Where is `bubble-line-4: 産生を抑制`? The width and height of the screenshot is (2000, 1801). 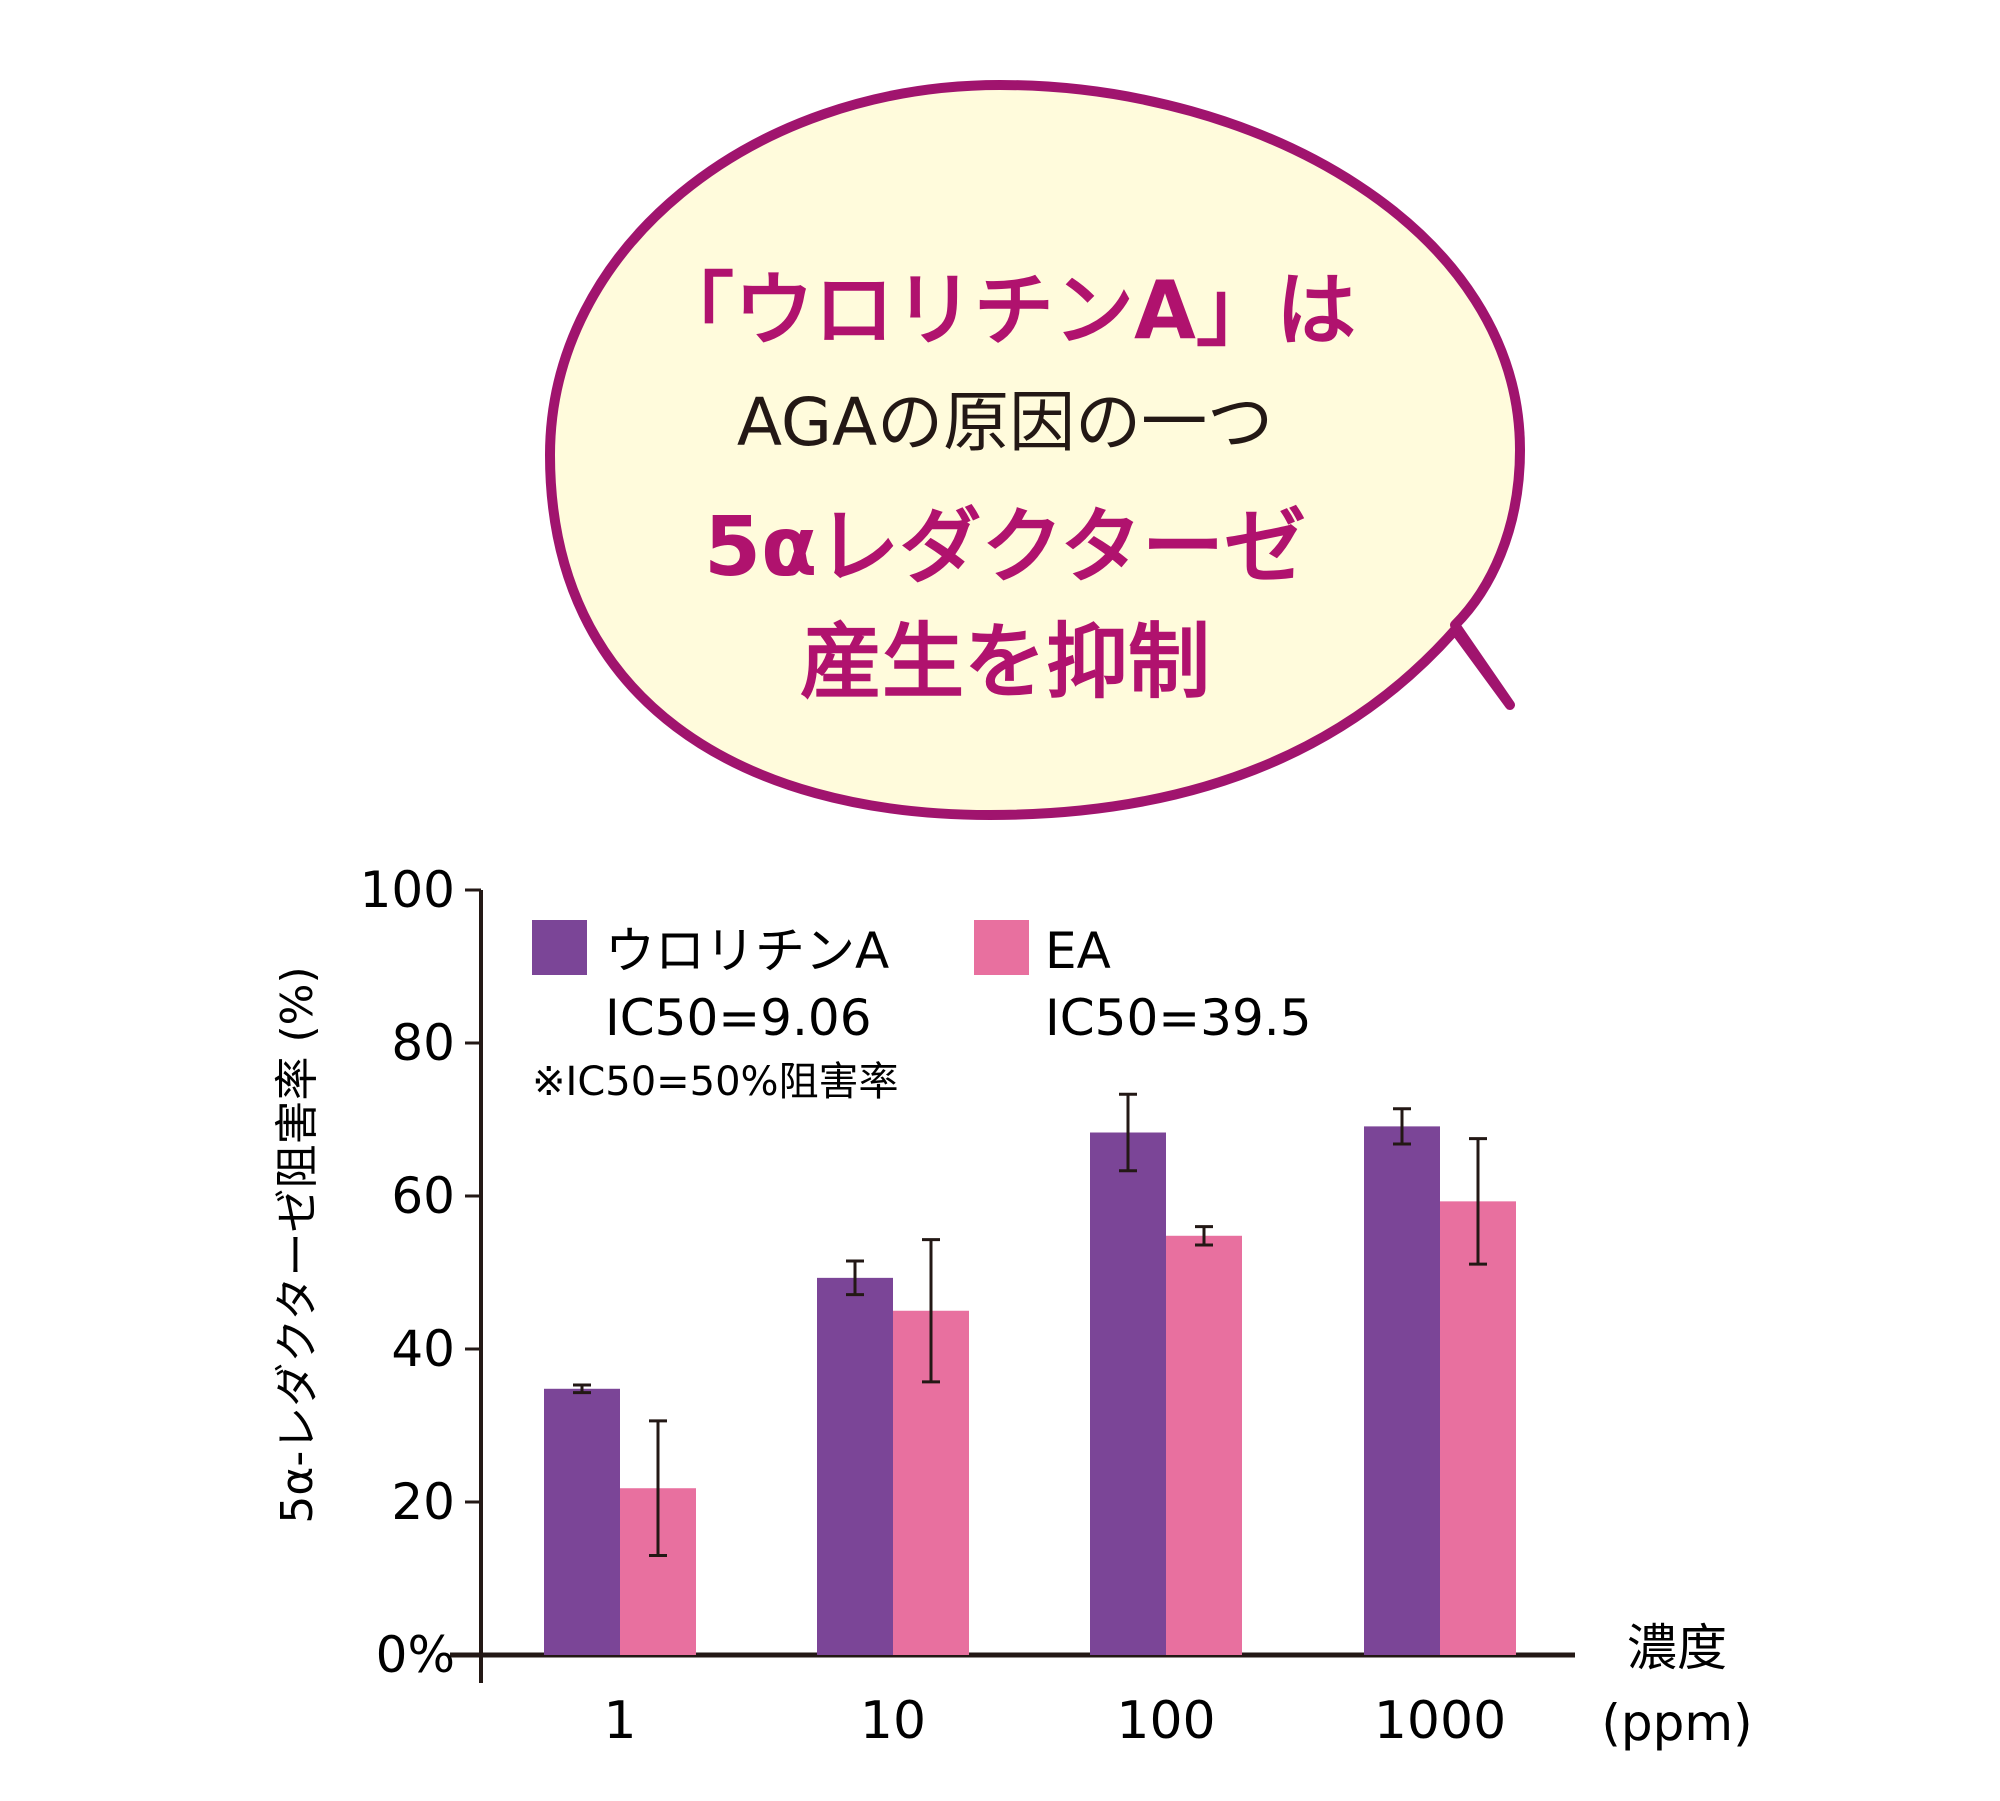
bubble-line-4: 産生を抑制 is located at coordinates (1005, 662).